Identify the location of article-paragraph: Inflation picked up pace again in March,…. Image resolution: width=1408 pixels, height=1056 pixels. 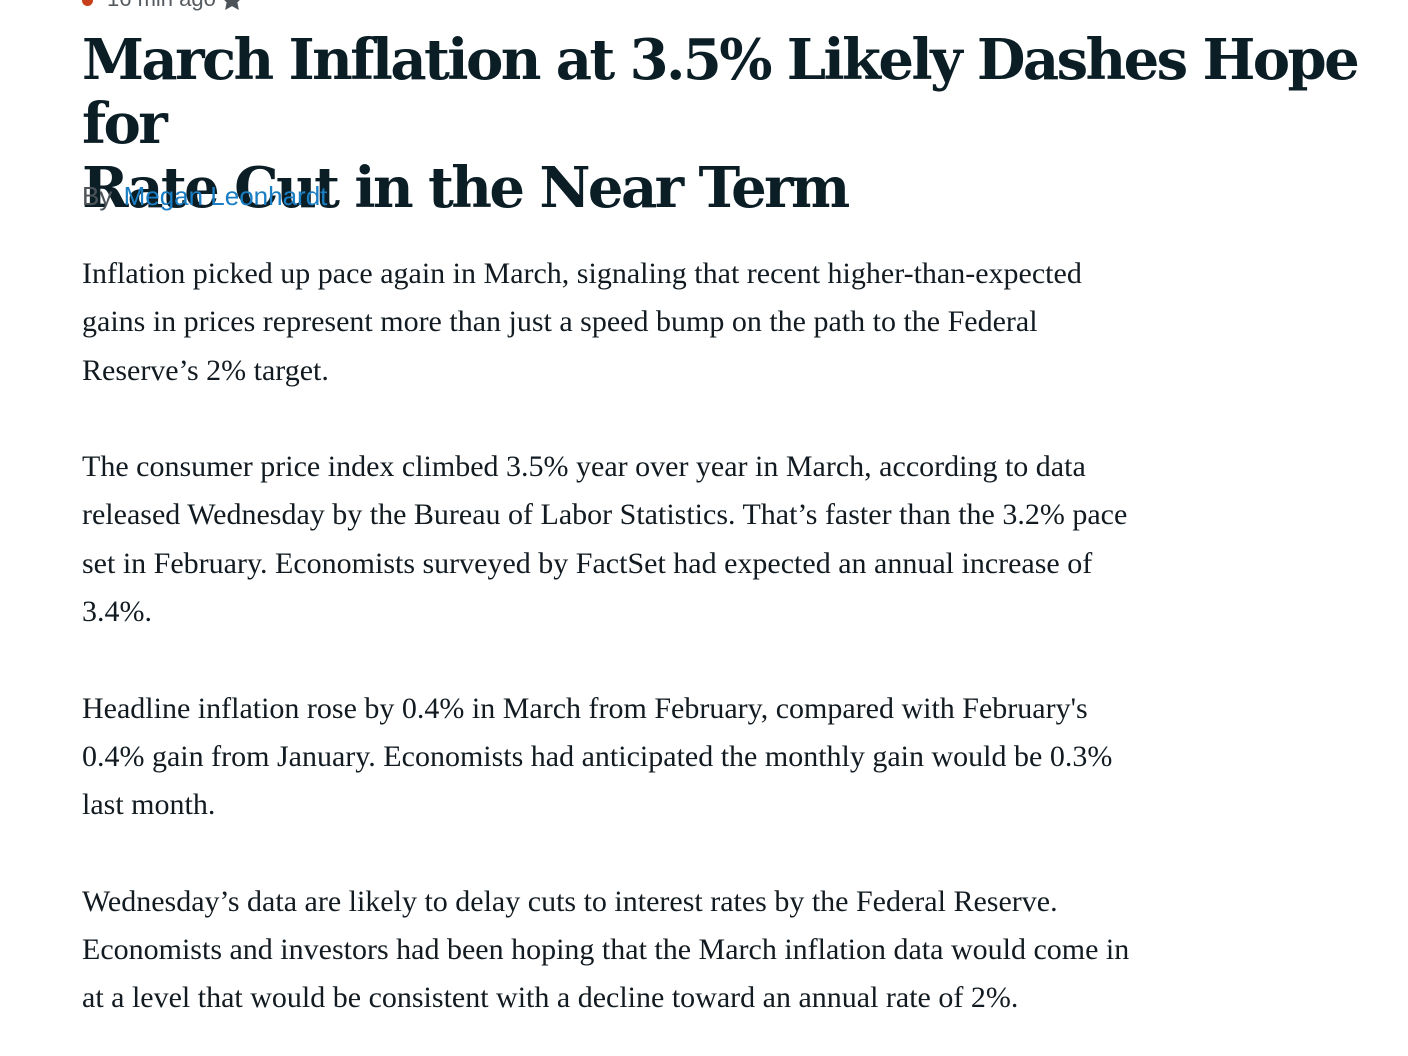
(582, 322).